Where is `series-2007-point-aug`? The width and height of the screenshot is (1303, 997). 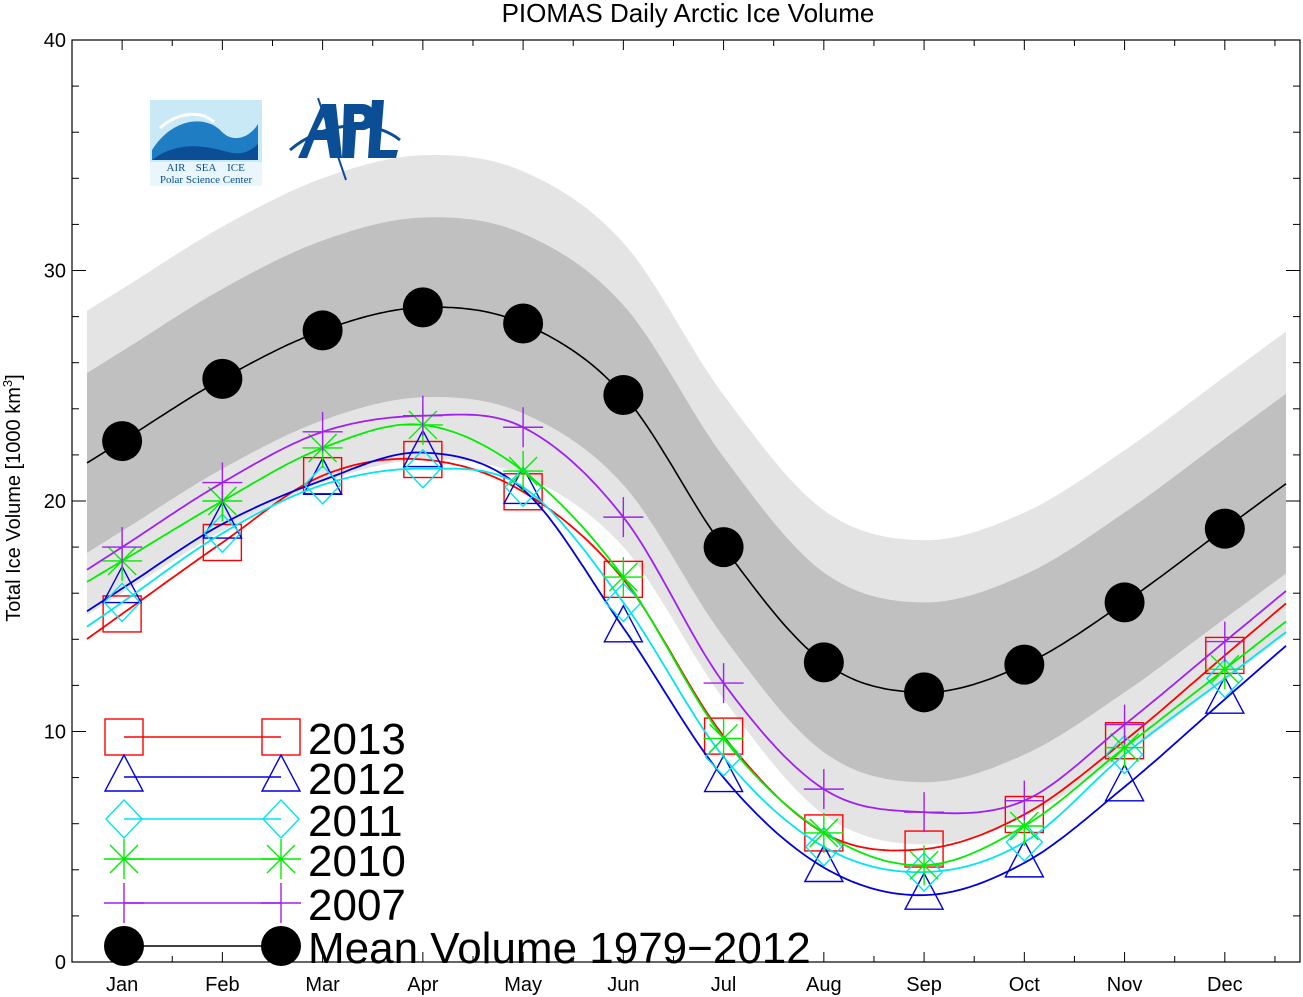
series-2007-point-aug is located at coordinates (823, 789).